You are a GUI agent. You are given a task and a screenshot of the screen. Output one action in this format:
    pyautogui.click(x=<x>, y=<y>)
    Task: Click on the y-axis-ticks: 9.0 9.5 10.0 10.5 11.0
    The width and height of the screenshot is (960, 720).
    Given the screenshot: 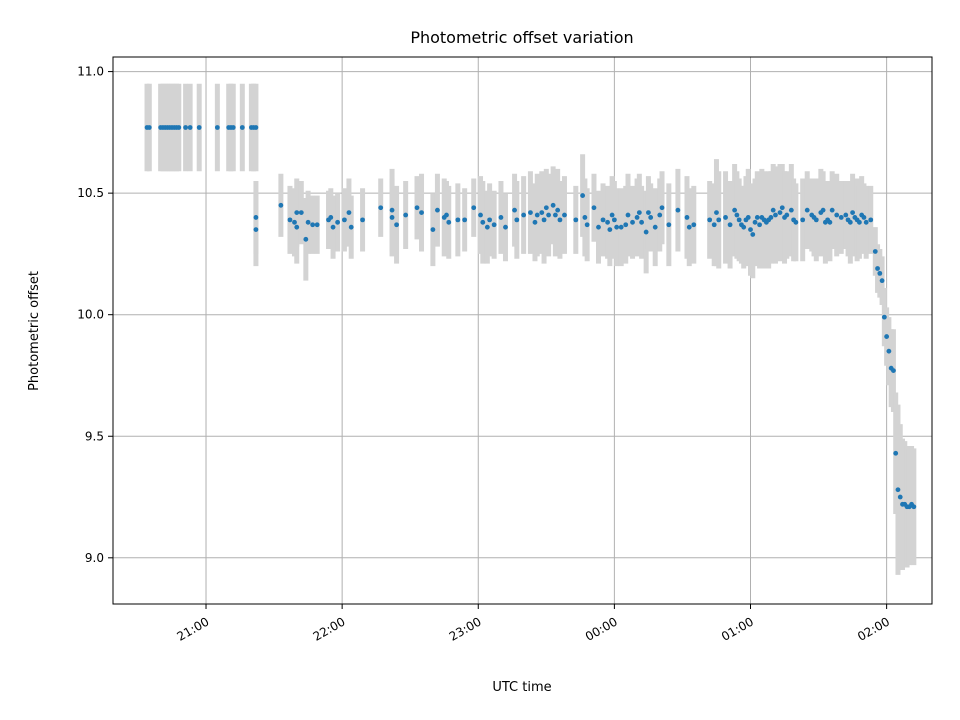 What is the action you would take?
    pyautogui.click(x=95, y=315)
    